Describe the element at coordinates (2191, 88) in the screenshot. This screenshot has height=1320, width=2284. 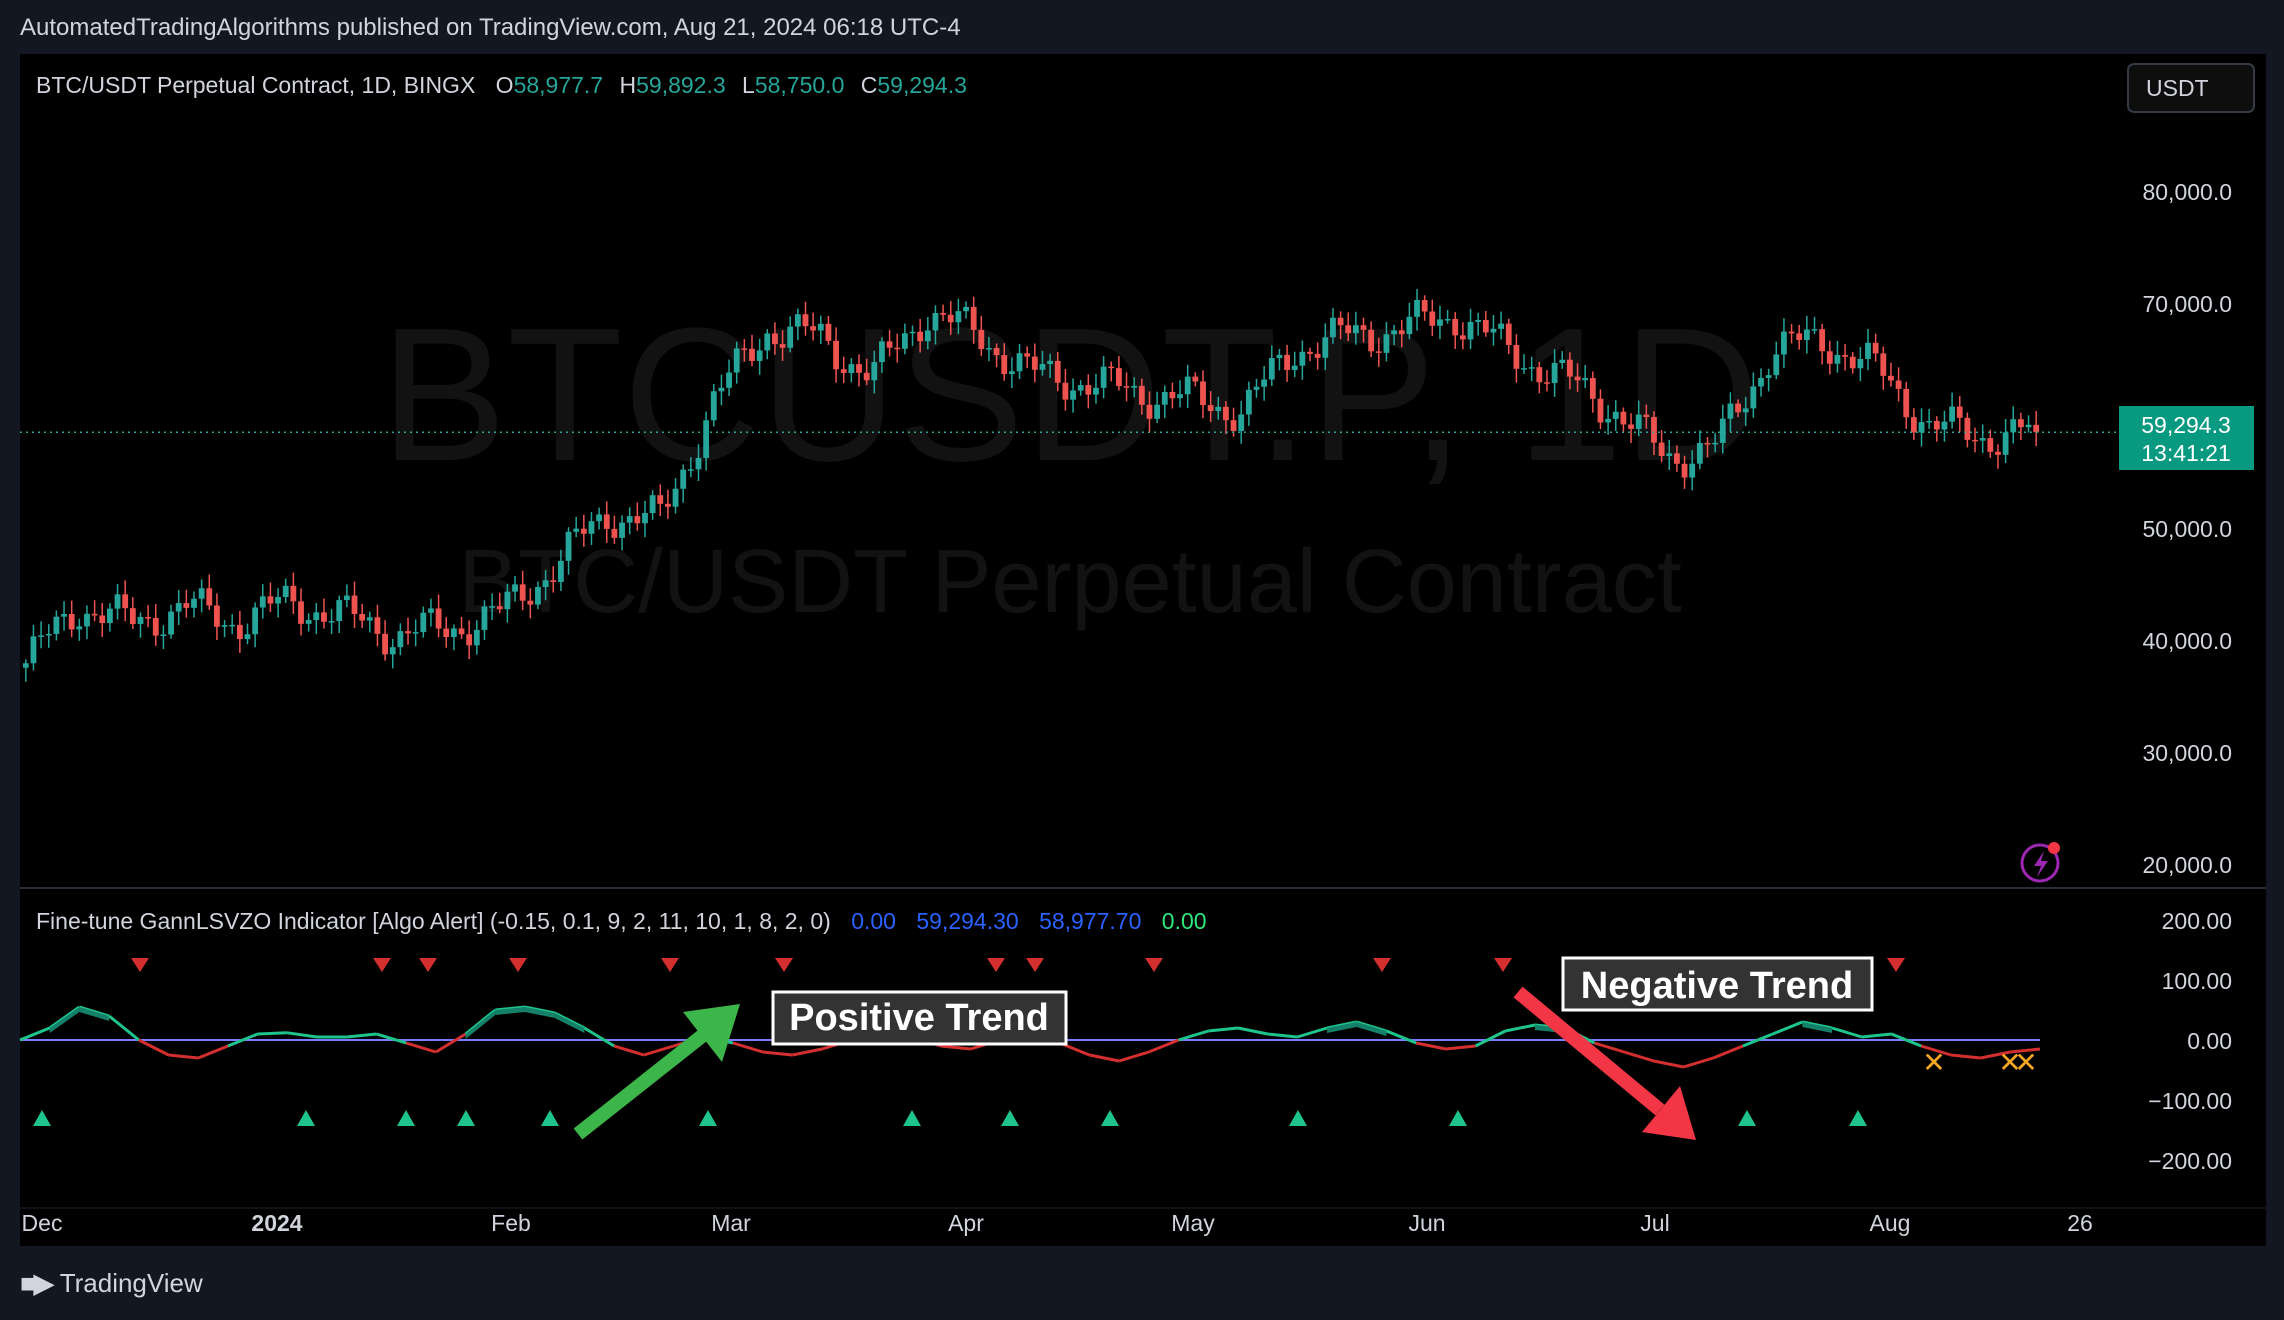
I see `currency-button: USDT` at that location.